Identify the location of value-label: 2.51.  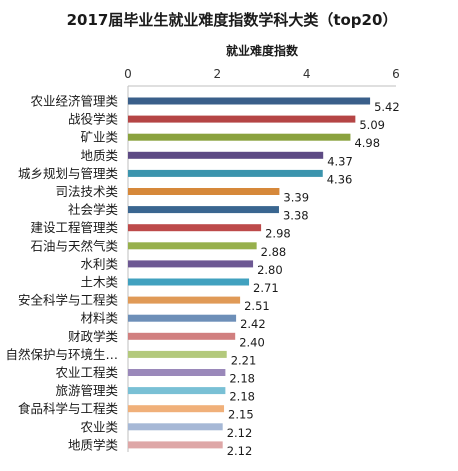
(257, 306).